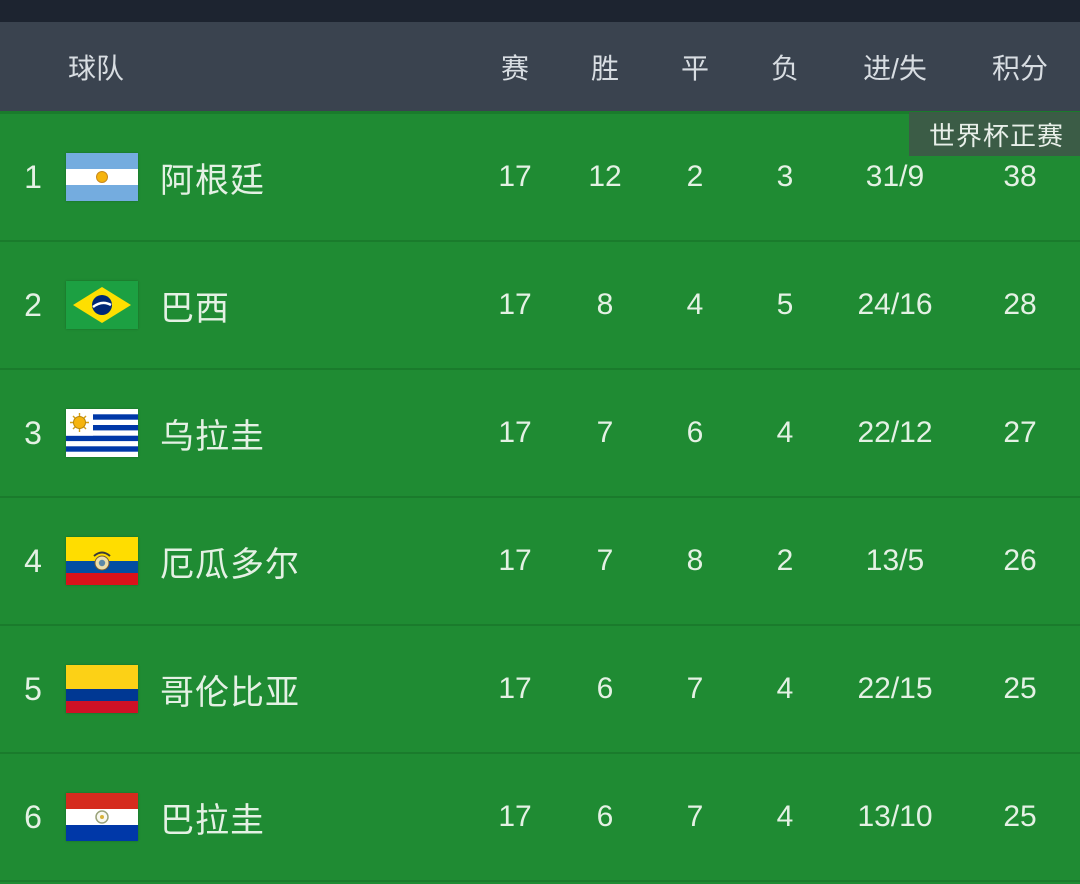  What do you see at coordinates (540, 306) in the screenshot?
I see `table-row: 2 巴西 17 8 4 5 24/16 28` at bounding box center [540, 306].